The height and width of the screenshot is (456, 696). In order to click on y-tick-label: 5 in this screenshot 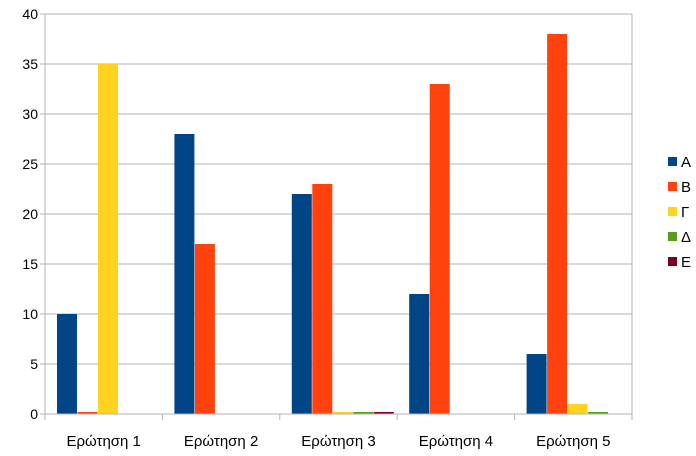, I will do `click(34, 364)`.